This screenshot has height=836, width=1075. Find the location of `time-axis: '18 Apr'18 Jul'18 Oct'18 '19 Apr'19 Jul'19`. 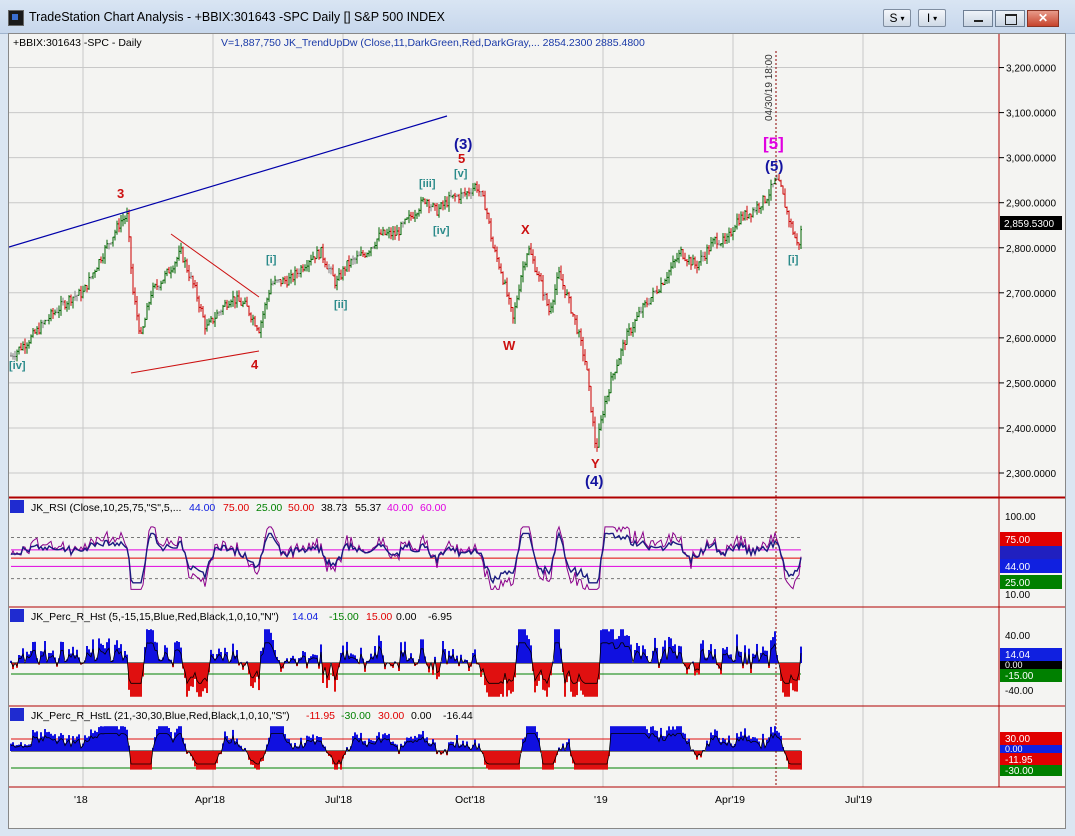

time-axis: '18 Apr'18 Jul'18 Oct'18 '19 Apr'19 Jul'19 is located at coordinates (473, 800).